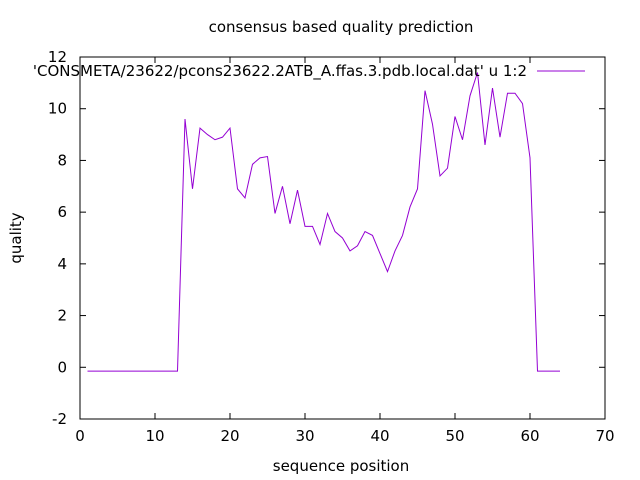 Image resolution: width=640 pixels, height=480 pixels. Describe the element at coordinates (304, 436) in the screenshot. I see `x-tick-label: 30` at that location.